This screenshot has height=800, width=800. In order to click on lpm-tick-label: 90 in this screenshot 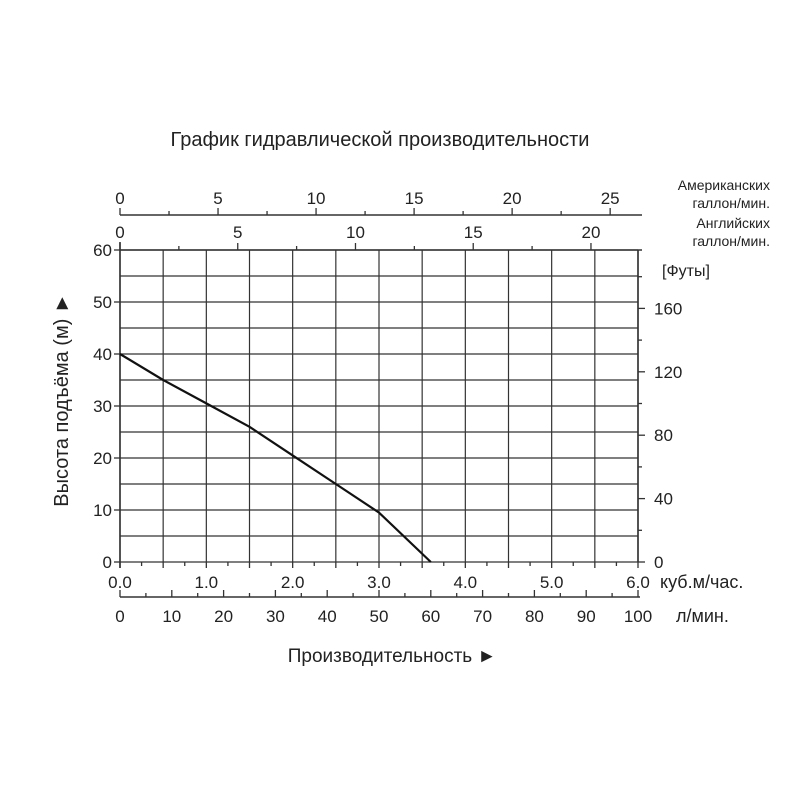, I will do `click(586, 616)`.